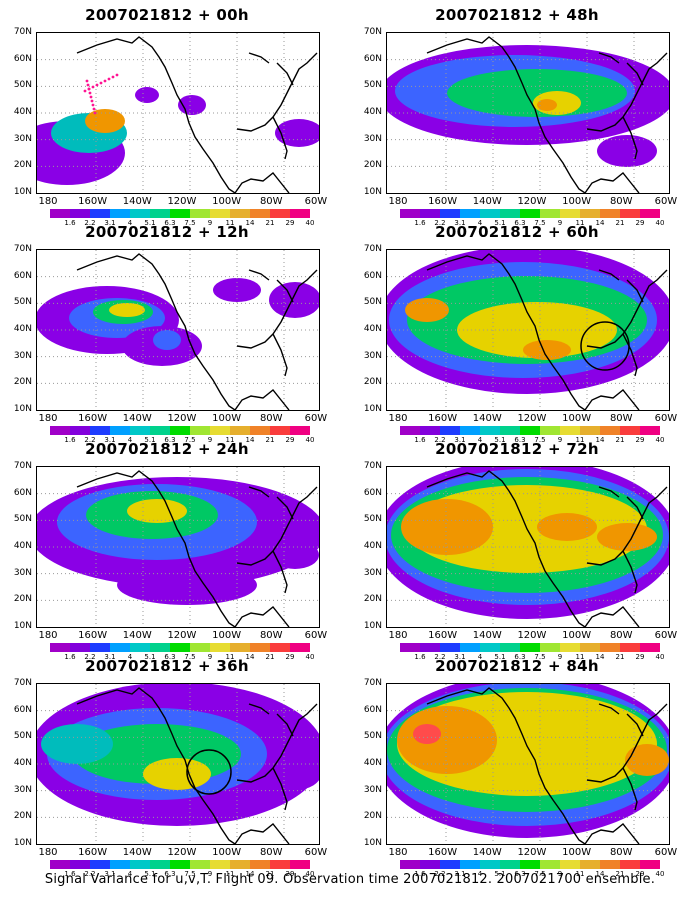  I want to click on colorbar-label: 7.5, so click(540, 874).